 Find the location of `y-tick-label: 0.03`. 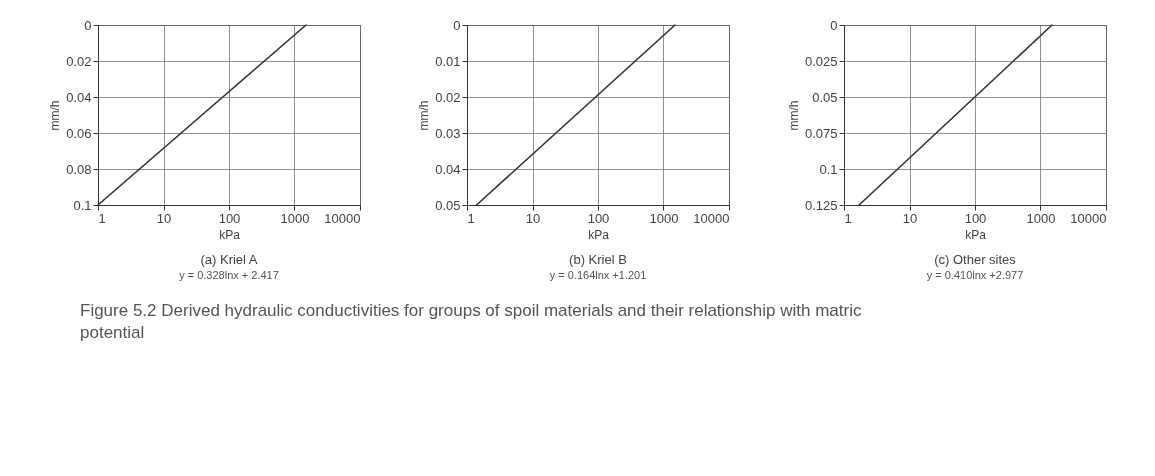

y-tick-label: 0.03 is located at coordinates (448, 133).